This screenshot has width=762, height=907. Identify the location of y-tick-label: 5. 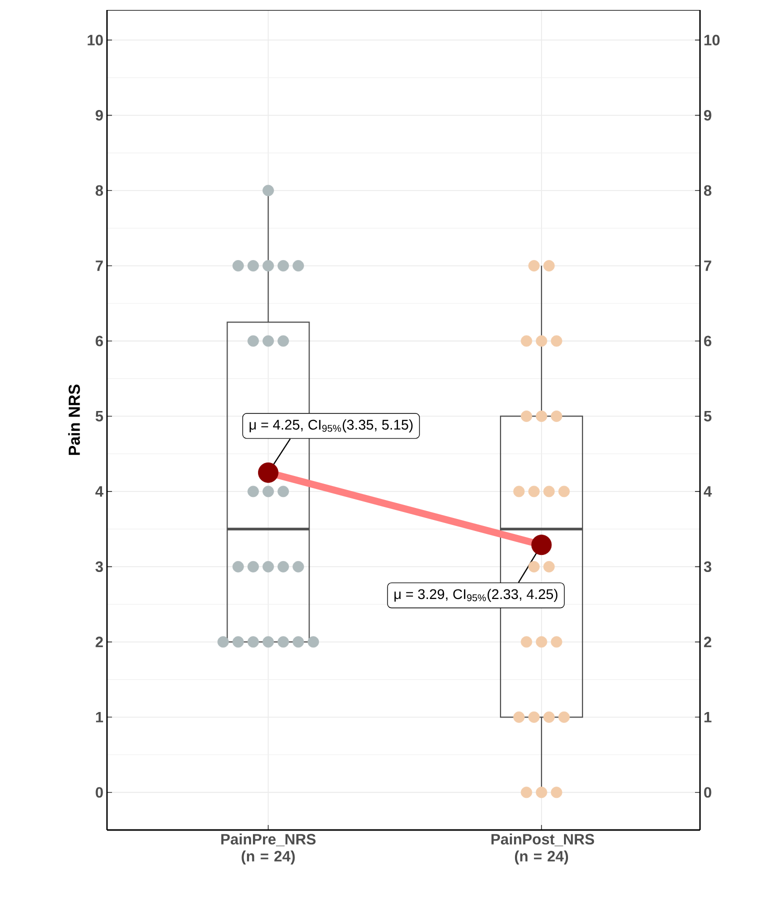
(100, 416).